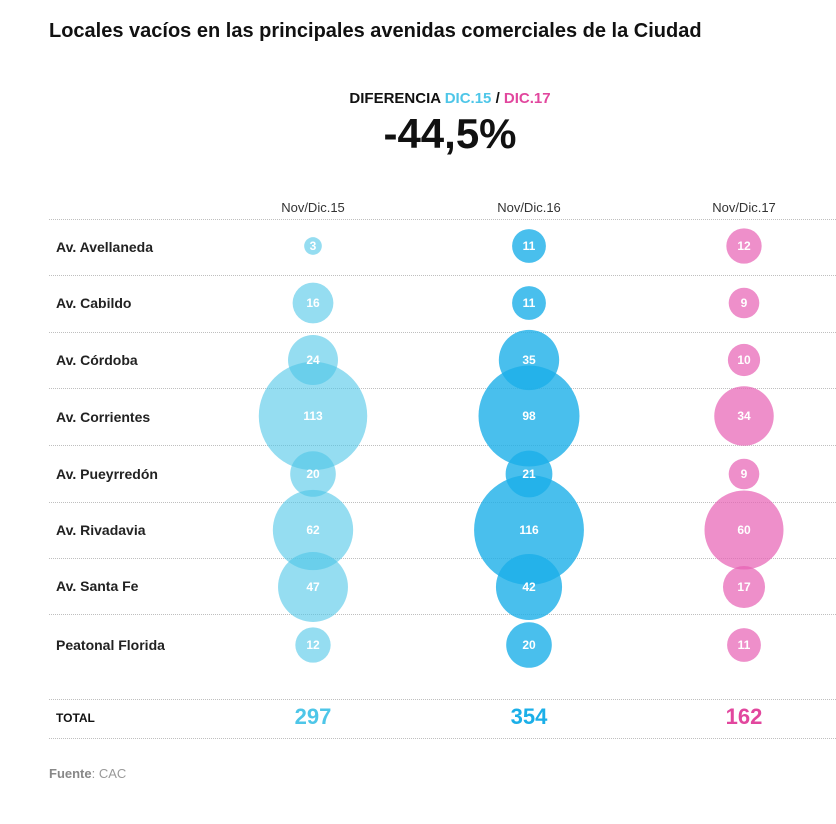  I want to click on bubble-label-2016: 116, so click(529, 530).